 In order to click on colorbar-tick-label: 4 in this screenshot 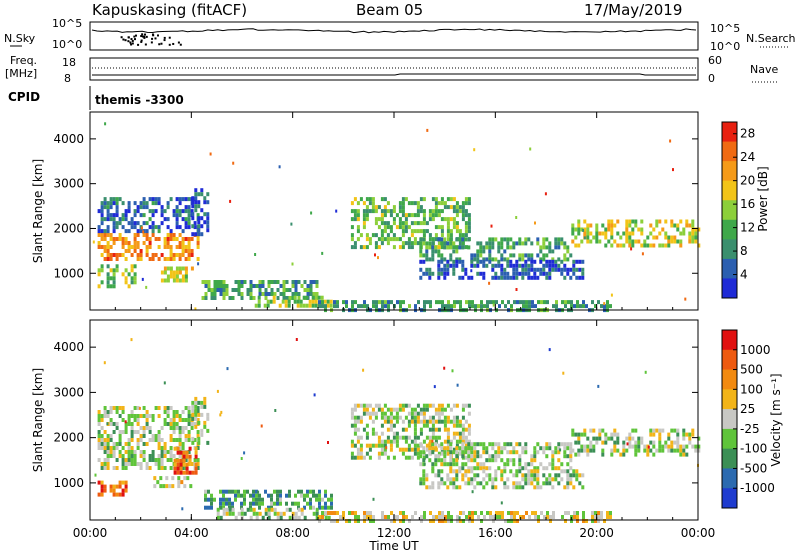, I will do `click(744, 275)`.